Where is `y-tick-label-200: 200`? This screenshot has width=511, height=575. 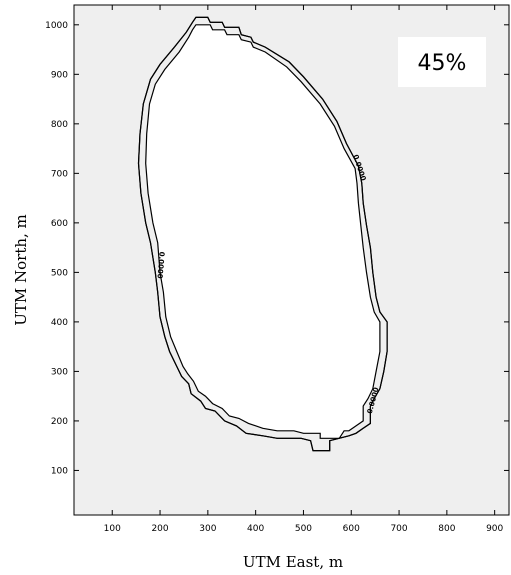
y-tick-label-200: 200 is located at coordinates (59, 422).